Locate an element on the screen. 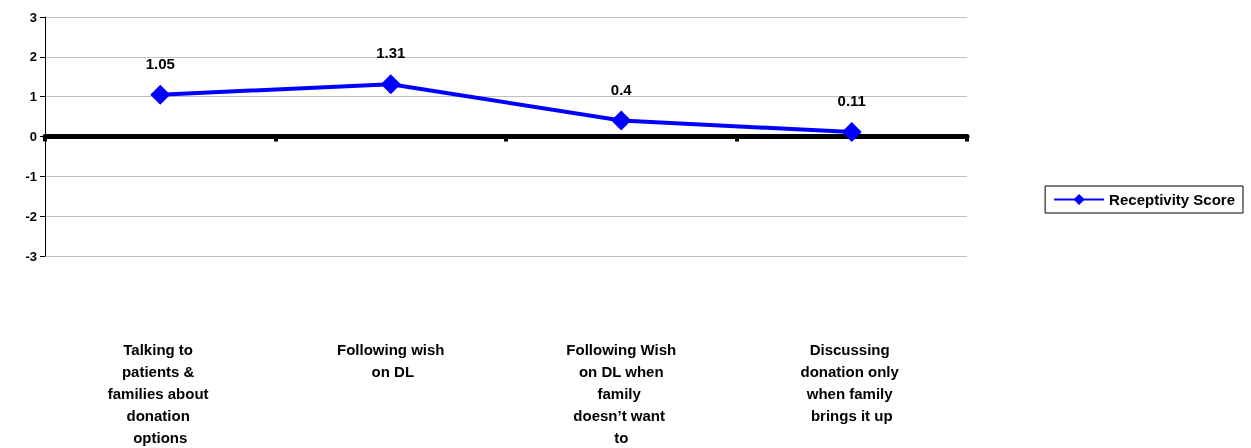 The width and height of the screenshot is (1251, 448). y-tick-label: 1 is located at coordinates (33, 97).